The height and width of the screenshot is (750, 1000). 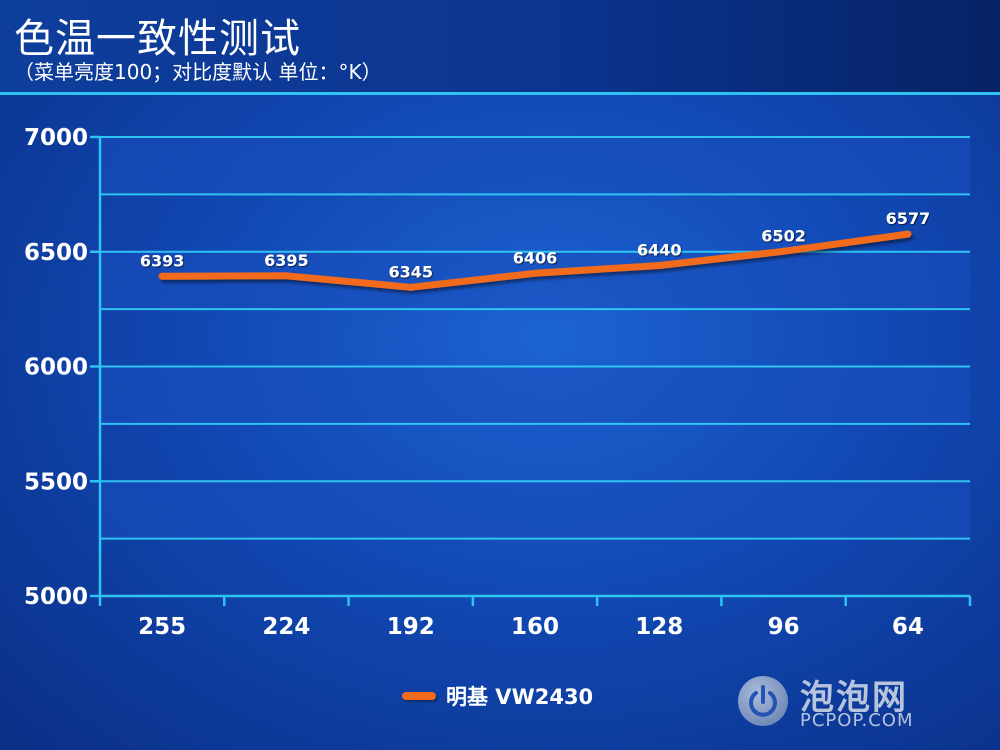 I want to click on x-tick-label: 192, so click(x=411, y=627).